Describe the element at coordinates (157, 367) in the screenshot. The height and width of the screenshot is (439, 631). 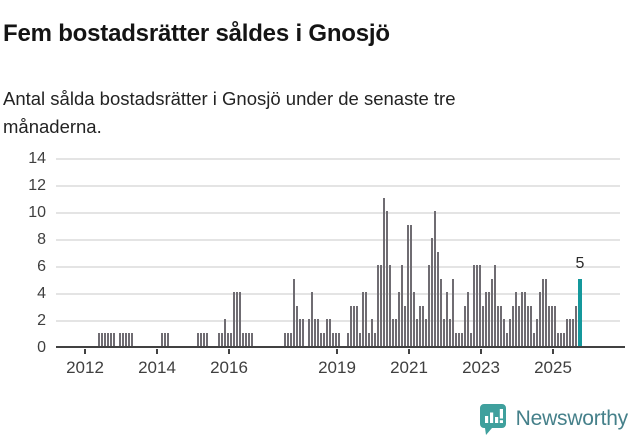
I see `x-axis-label: 2014` at that location.